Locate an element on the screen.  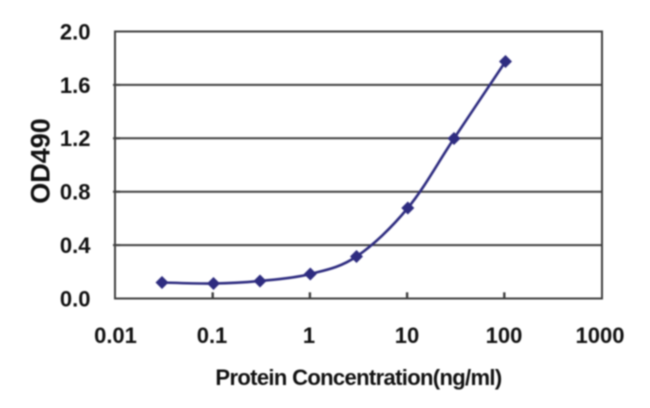
svg-text: 0.0 is located at coordinates (75, 298).